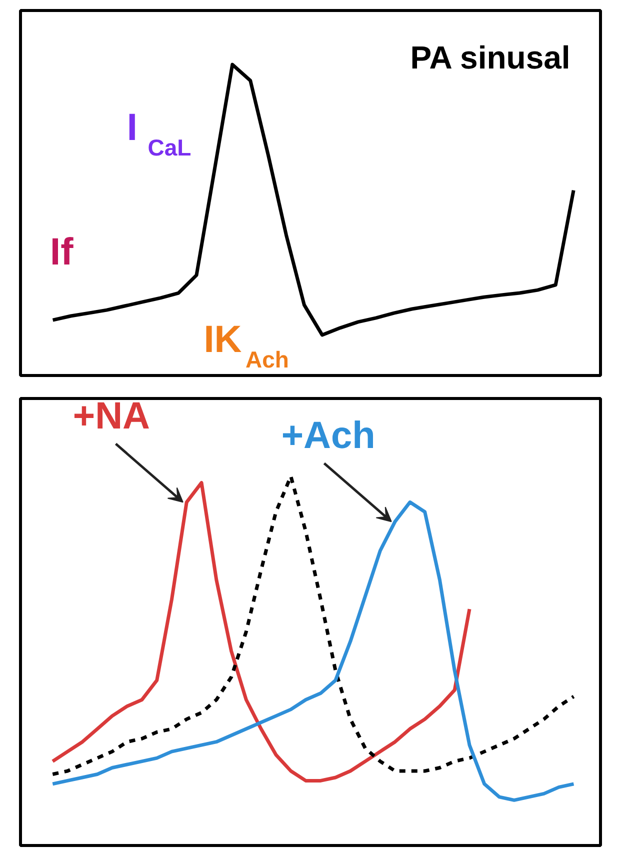  What do you see at coordinates (111, 416) in the screenshot?
I see `series-label: +NA` at bounding box center [111, 416].